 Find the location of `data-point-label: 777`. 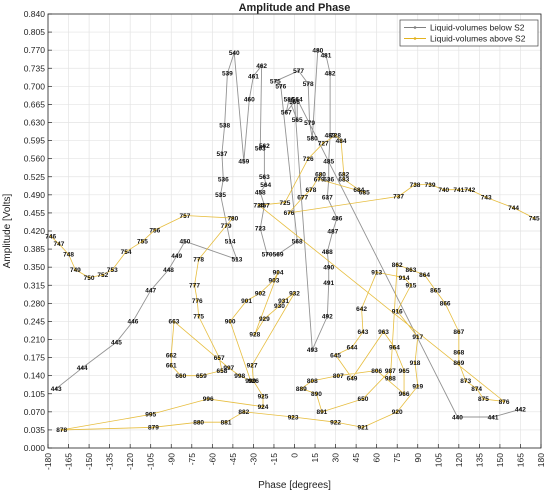

data-point-label: 777 is located at coordinates (194, 286).